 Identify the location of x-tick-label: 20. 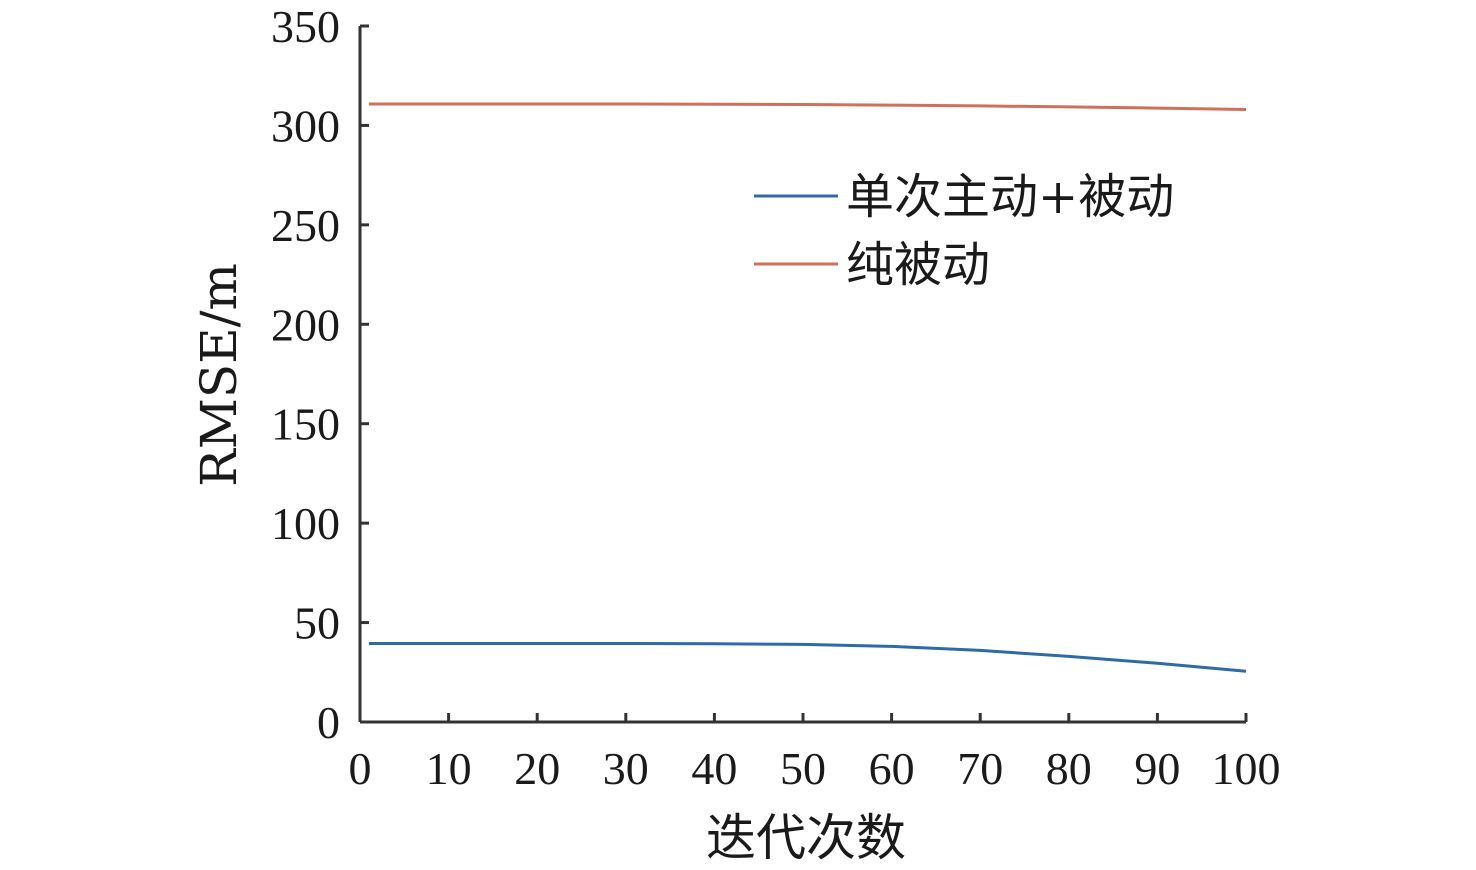
(537, 768).